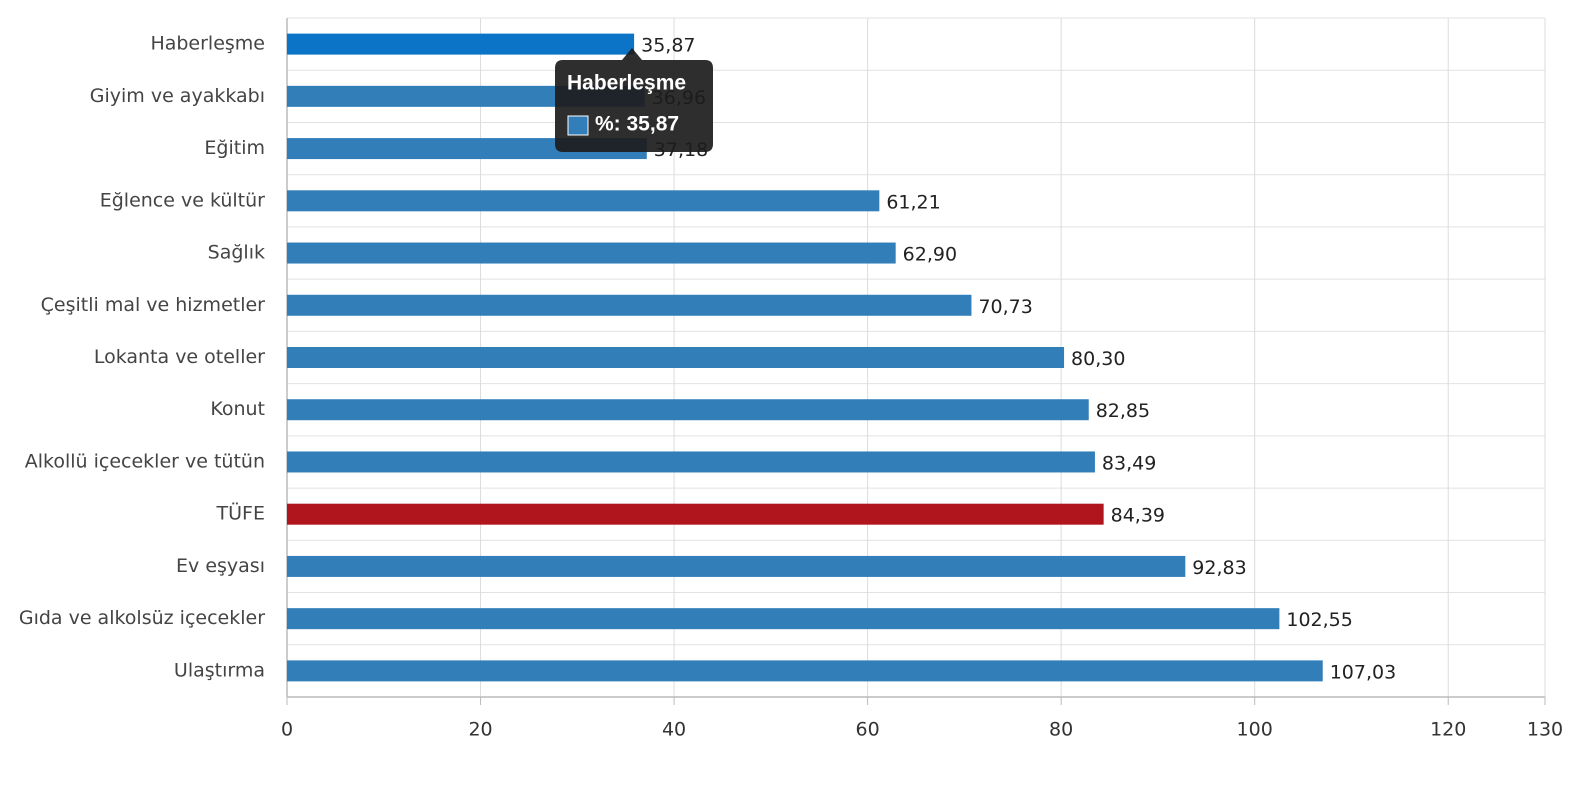  I want to click on value-label: 35,87, so click(668, 46).